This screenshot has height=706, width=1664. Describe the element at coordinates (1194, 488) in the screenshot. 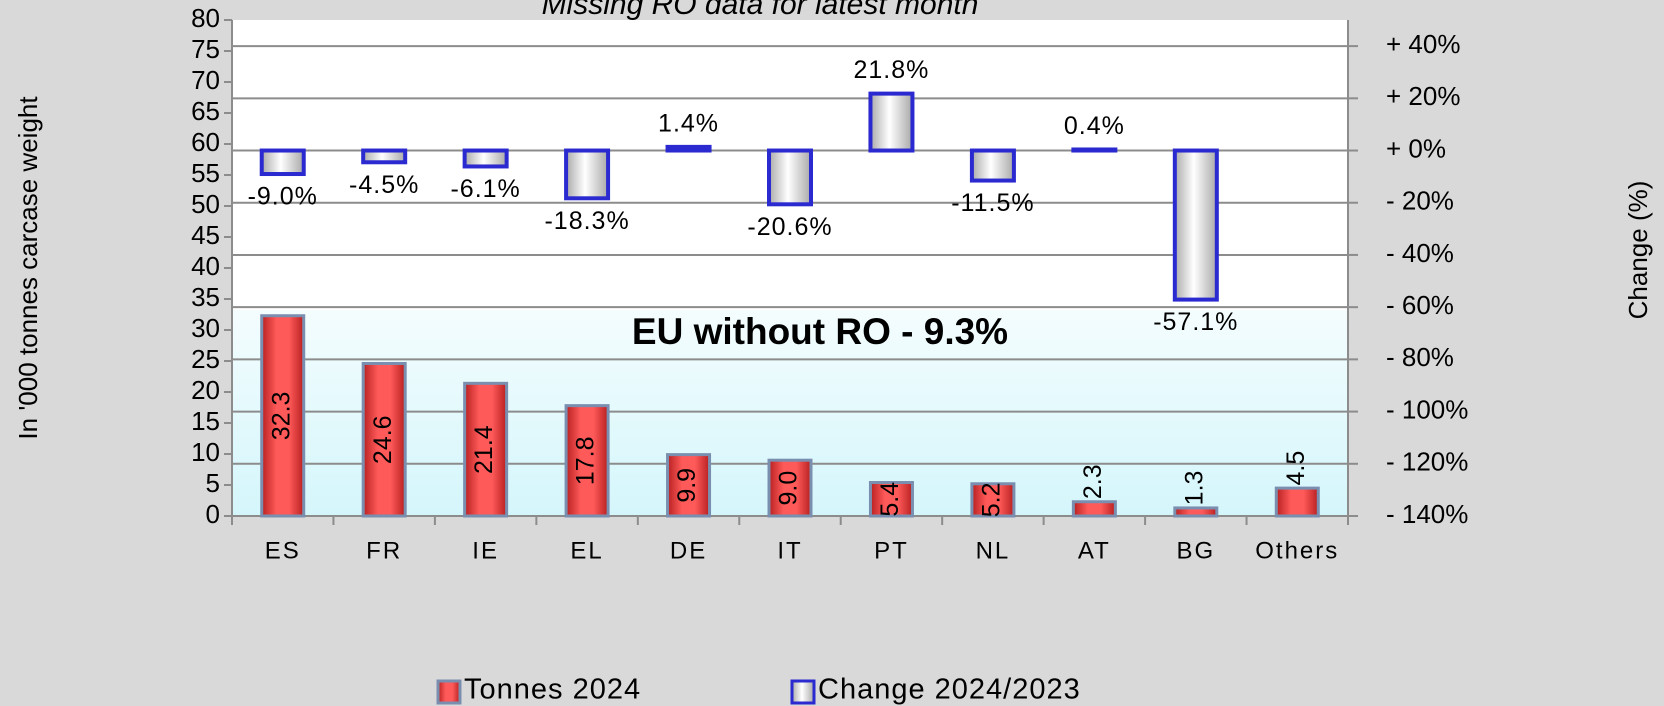

I see `tonnes-label: 1.3` at that location.